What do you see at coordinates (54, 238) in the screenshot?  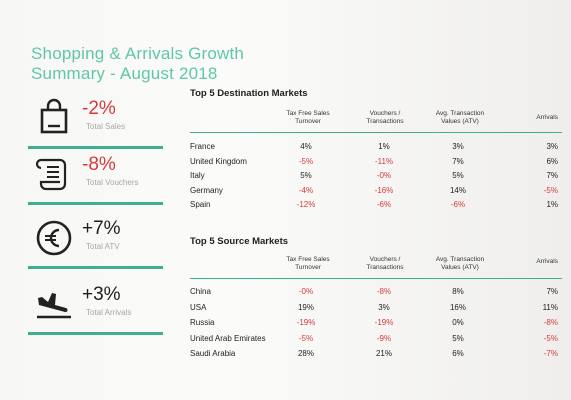 I see `euro-icon` at bounding box center [54, 238].